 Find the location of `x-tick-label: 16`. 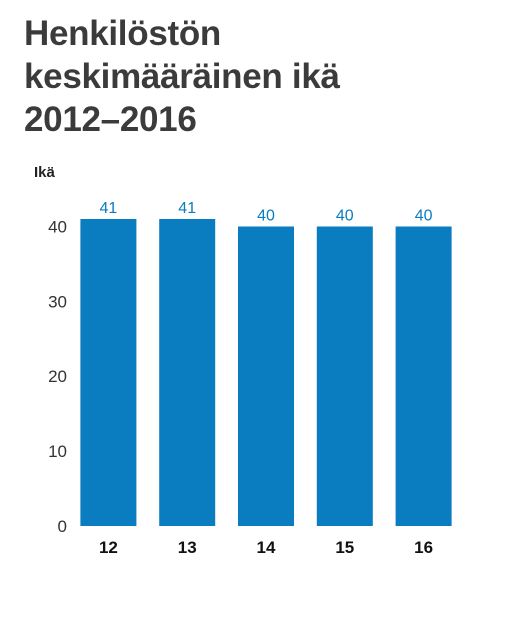

x-tick-label: 16 is located at coordinates (423, 547).